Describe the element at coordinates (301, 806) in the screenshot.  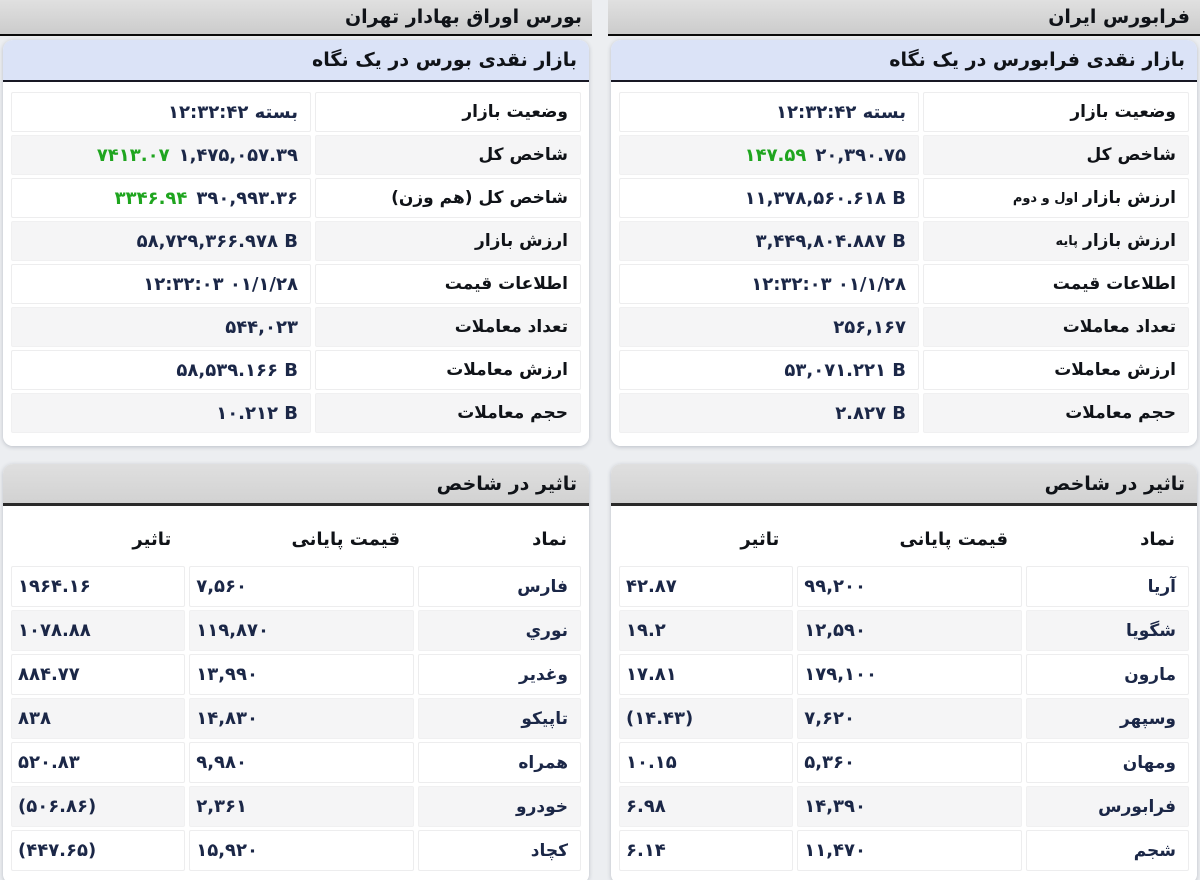
I see `close-price: ۲,۳۶۱` at that location.